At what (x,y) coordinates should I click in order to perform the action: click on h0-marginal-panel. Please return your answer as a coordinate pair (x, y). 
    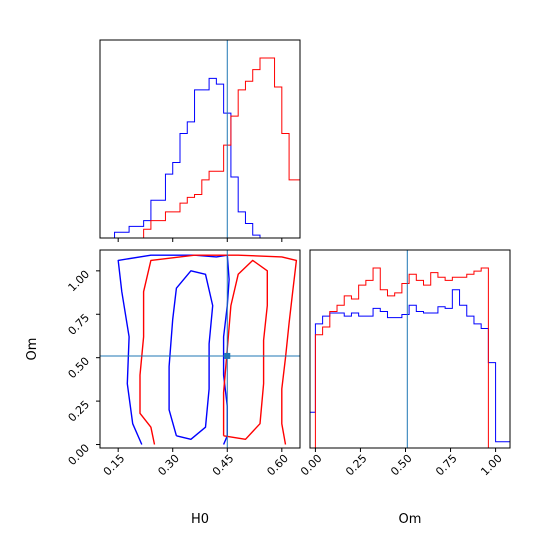
    Looking at the image, I should click on (200, 140).